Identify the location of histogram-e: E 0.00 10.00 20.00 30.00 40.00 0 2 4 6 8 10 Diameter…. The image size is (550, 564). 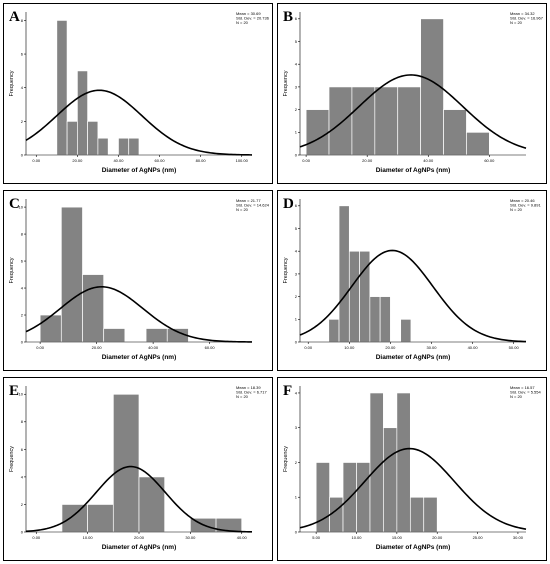
(138, 467).